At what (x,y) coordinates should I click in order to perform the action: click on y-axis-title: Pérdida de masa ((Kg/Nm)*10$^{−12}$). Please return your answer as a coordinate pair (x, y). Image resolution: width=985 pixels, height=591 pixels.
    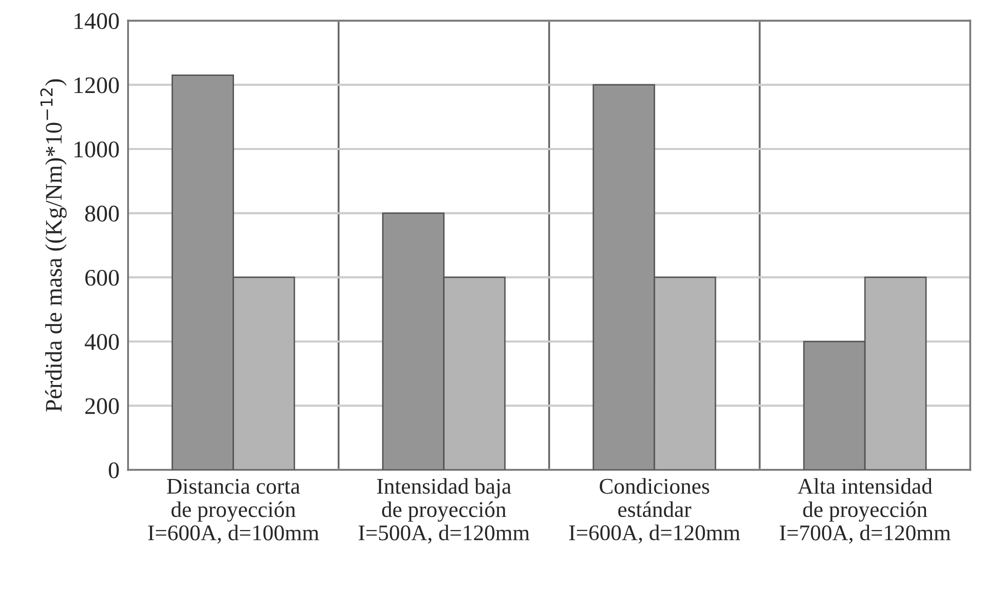
    Looking at the image, I should click on (53, 245).